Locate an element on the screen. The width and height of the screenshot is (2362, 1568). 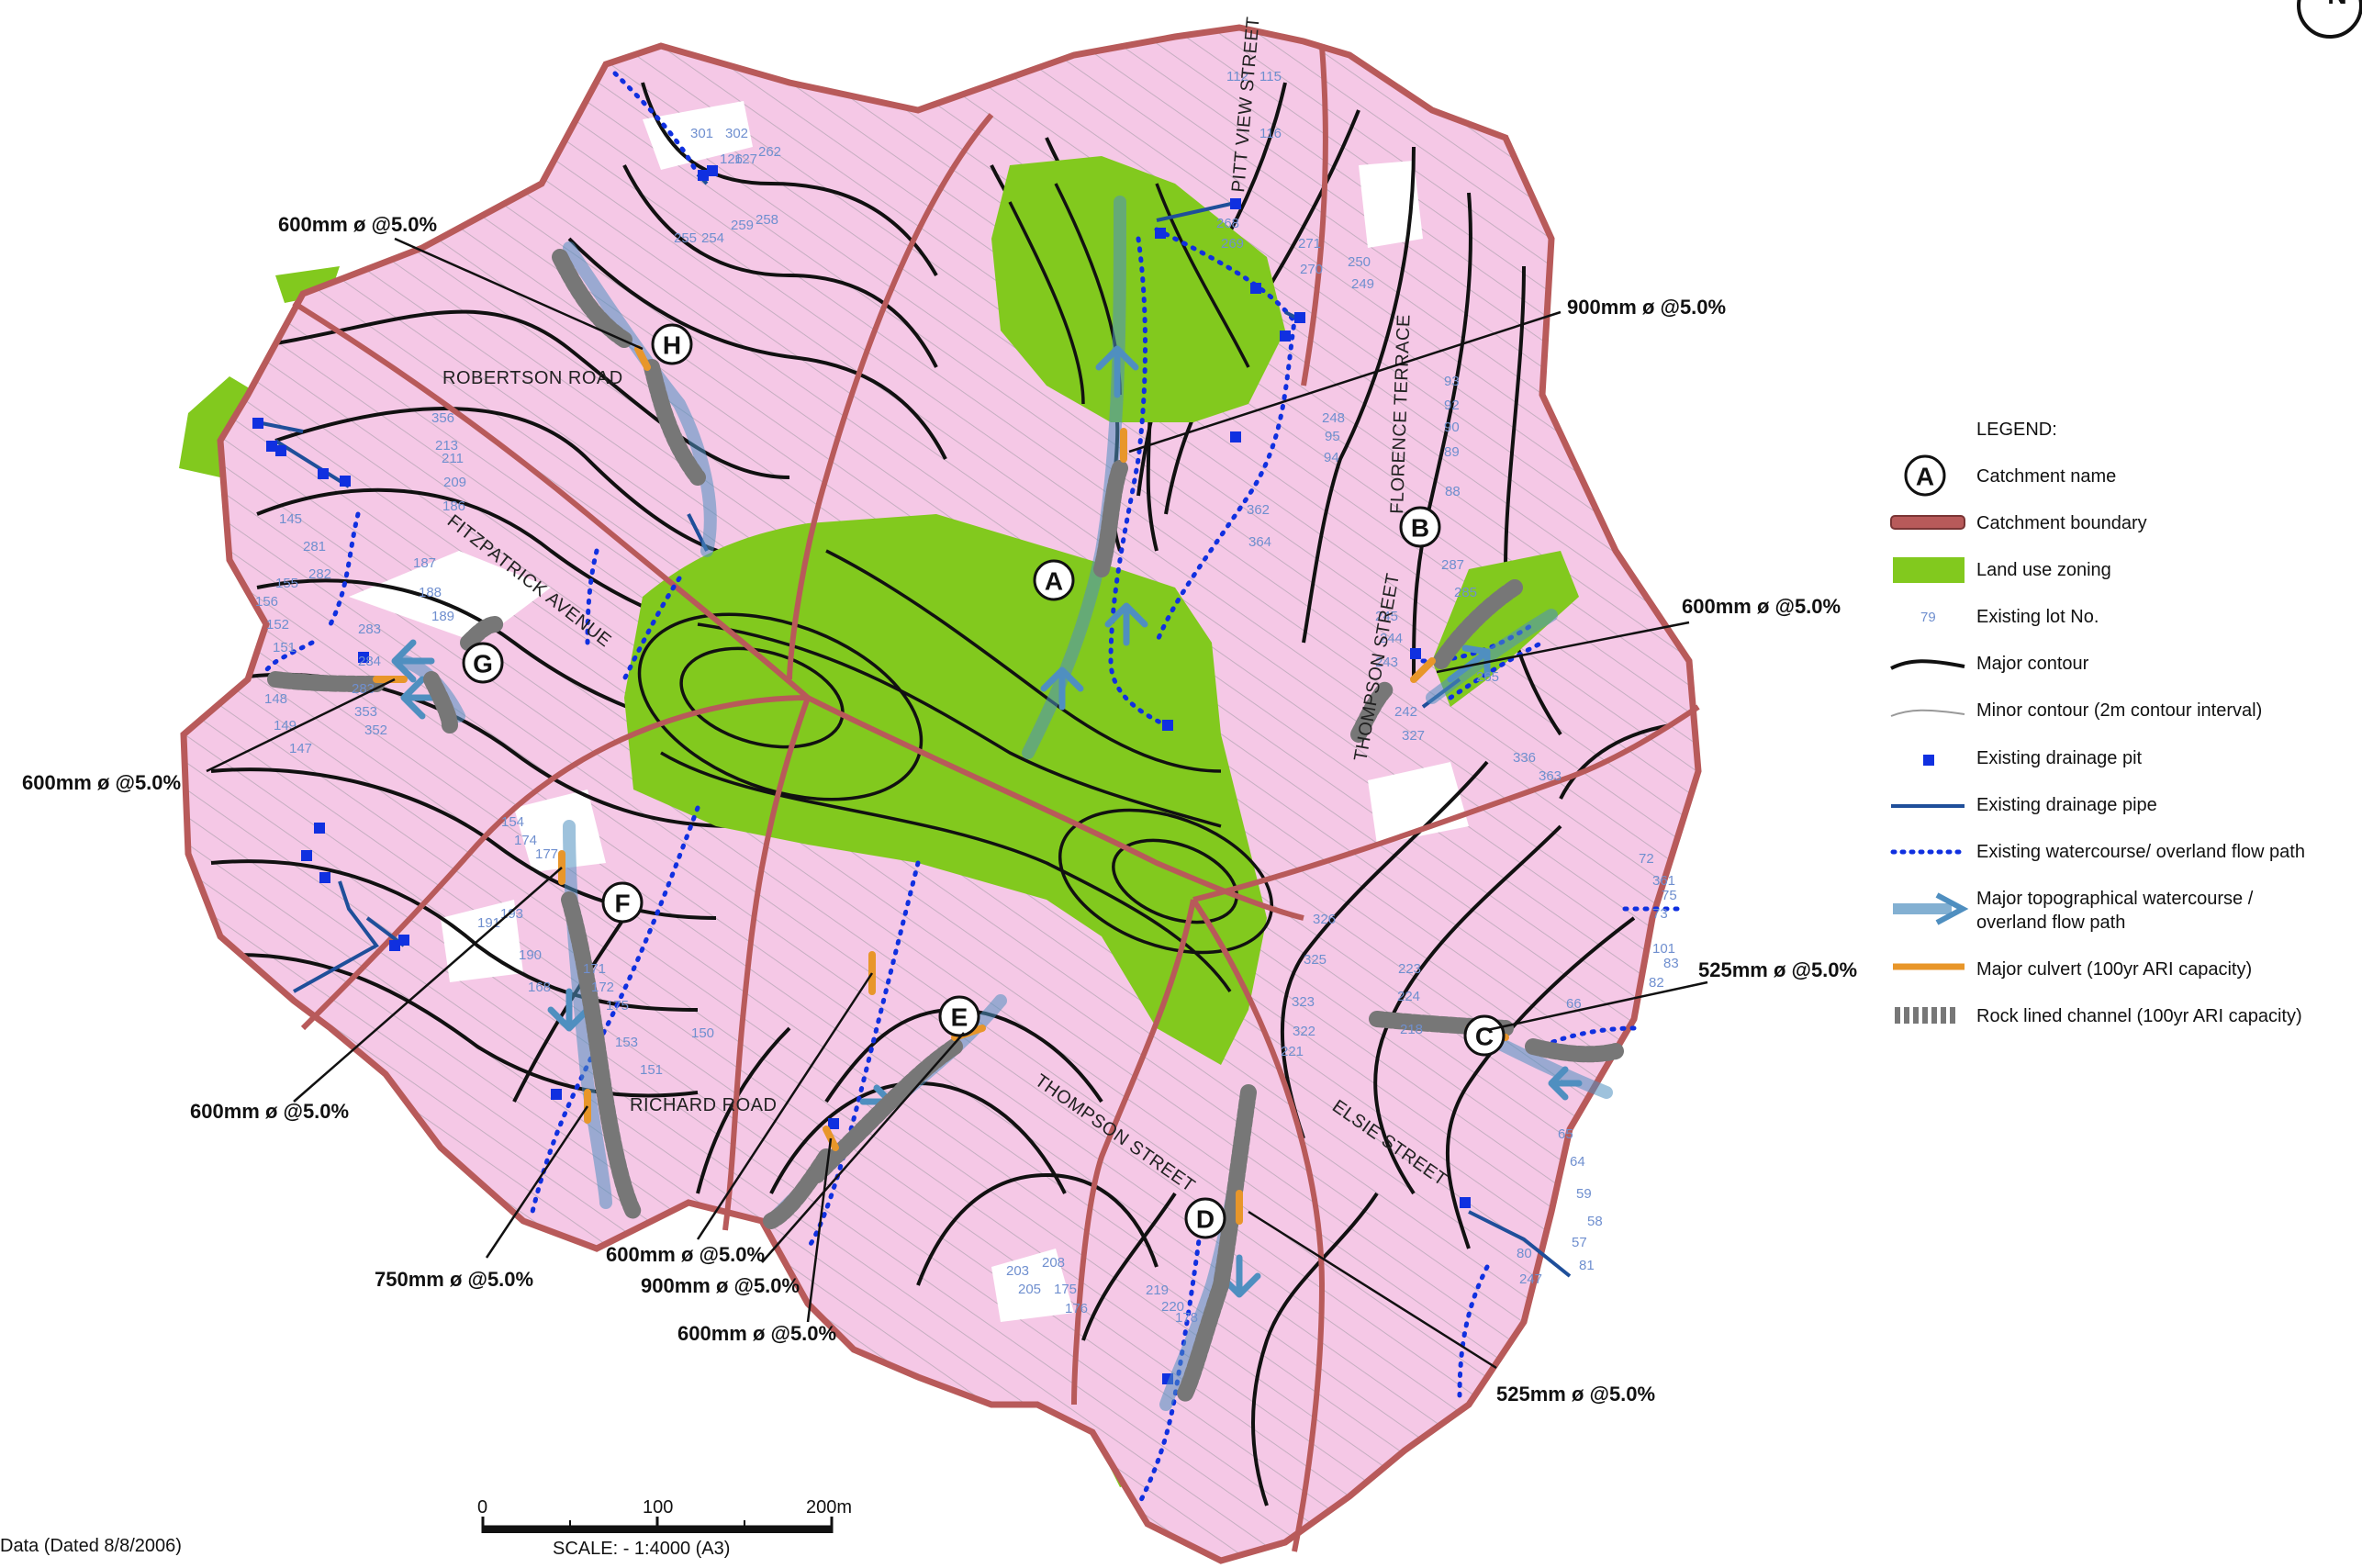
lot-number: 64 is located at coordinates (1577, 1162).